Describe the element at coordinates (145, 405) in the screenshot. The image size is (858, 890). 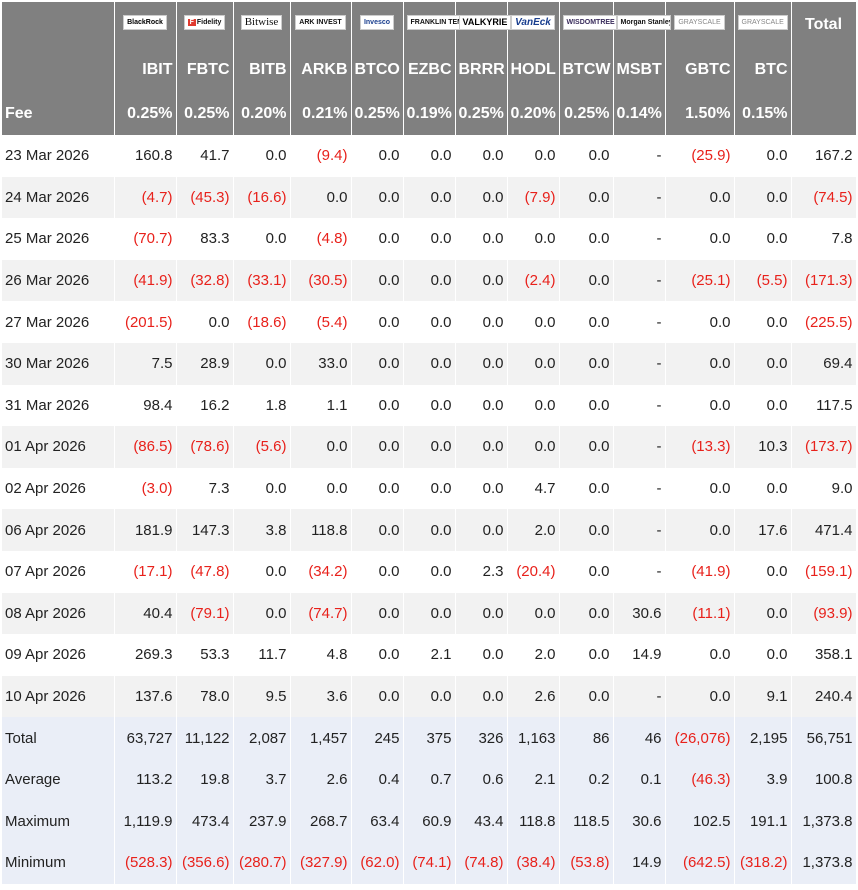
I see `flow-cell: 98.4` at that location.